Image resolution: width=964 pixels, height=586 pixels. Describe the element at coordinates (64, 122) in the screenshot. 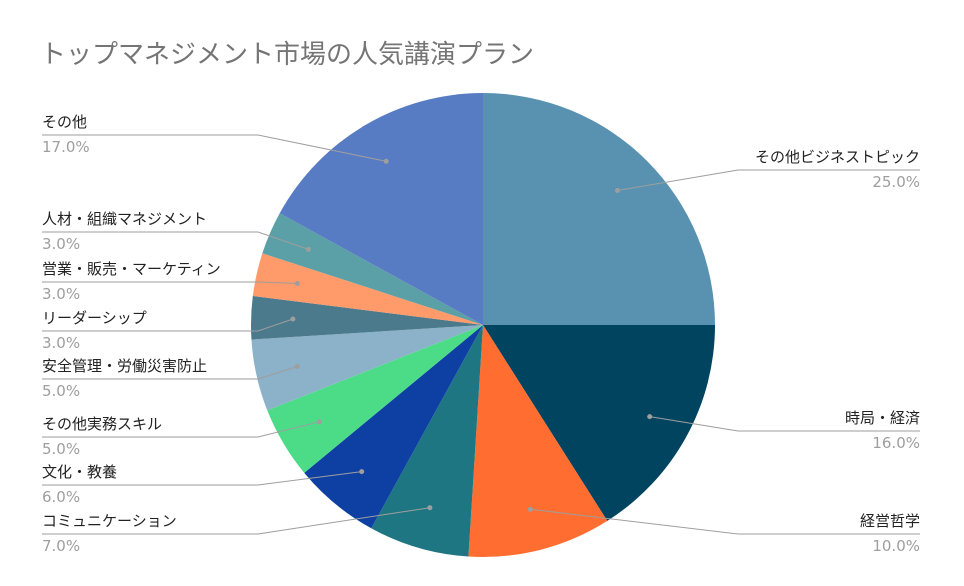

I see `slice-label: その他` at that location.